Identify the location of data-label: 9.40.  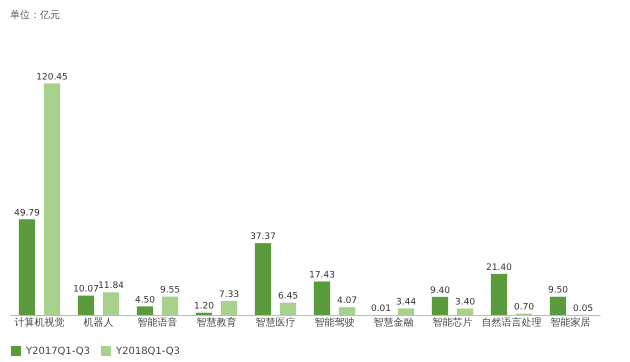
(440, 291).